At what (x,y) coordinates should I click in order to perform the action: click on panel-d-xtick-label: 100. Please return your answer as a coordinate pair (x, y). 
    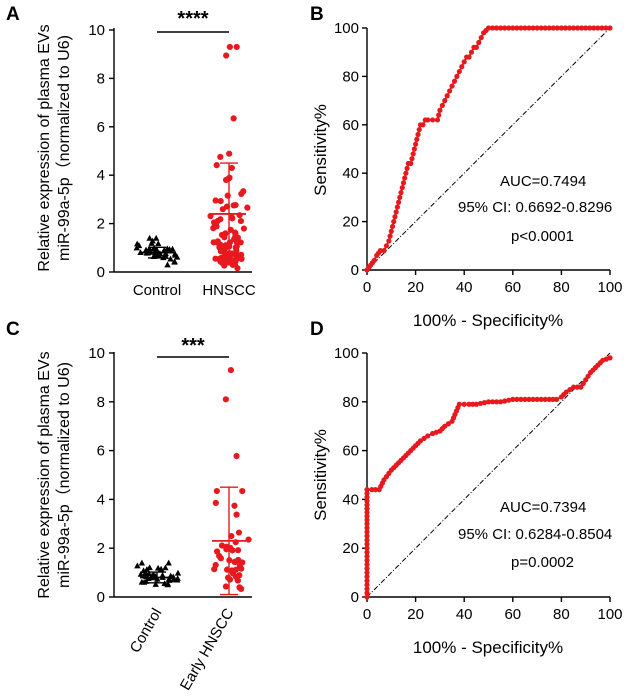
    Looking at the image, I should click on (609, 614).